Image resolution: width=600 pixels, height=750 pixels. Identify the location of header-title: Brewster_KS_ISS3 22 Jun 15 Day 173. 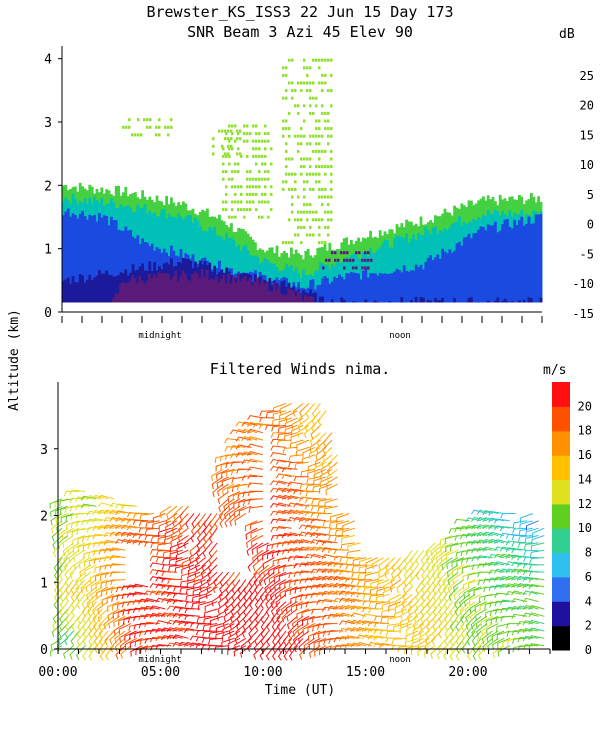
(299, 12).